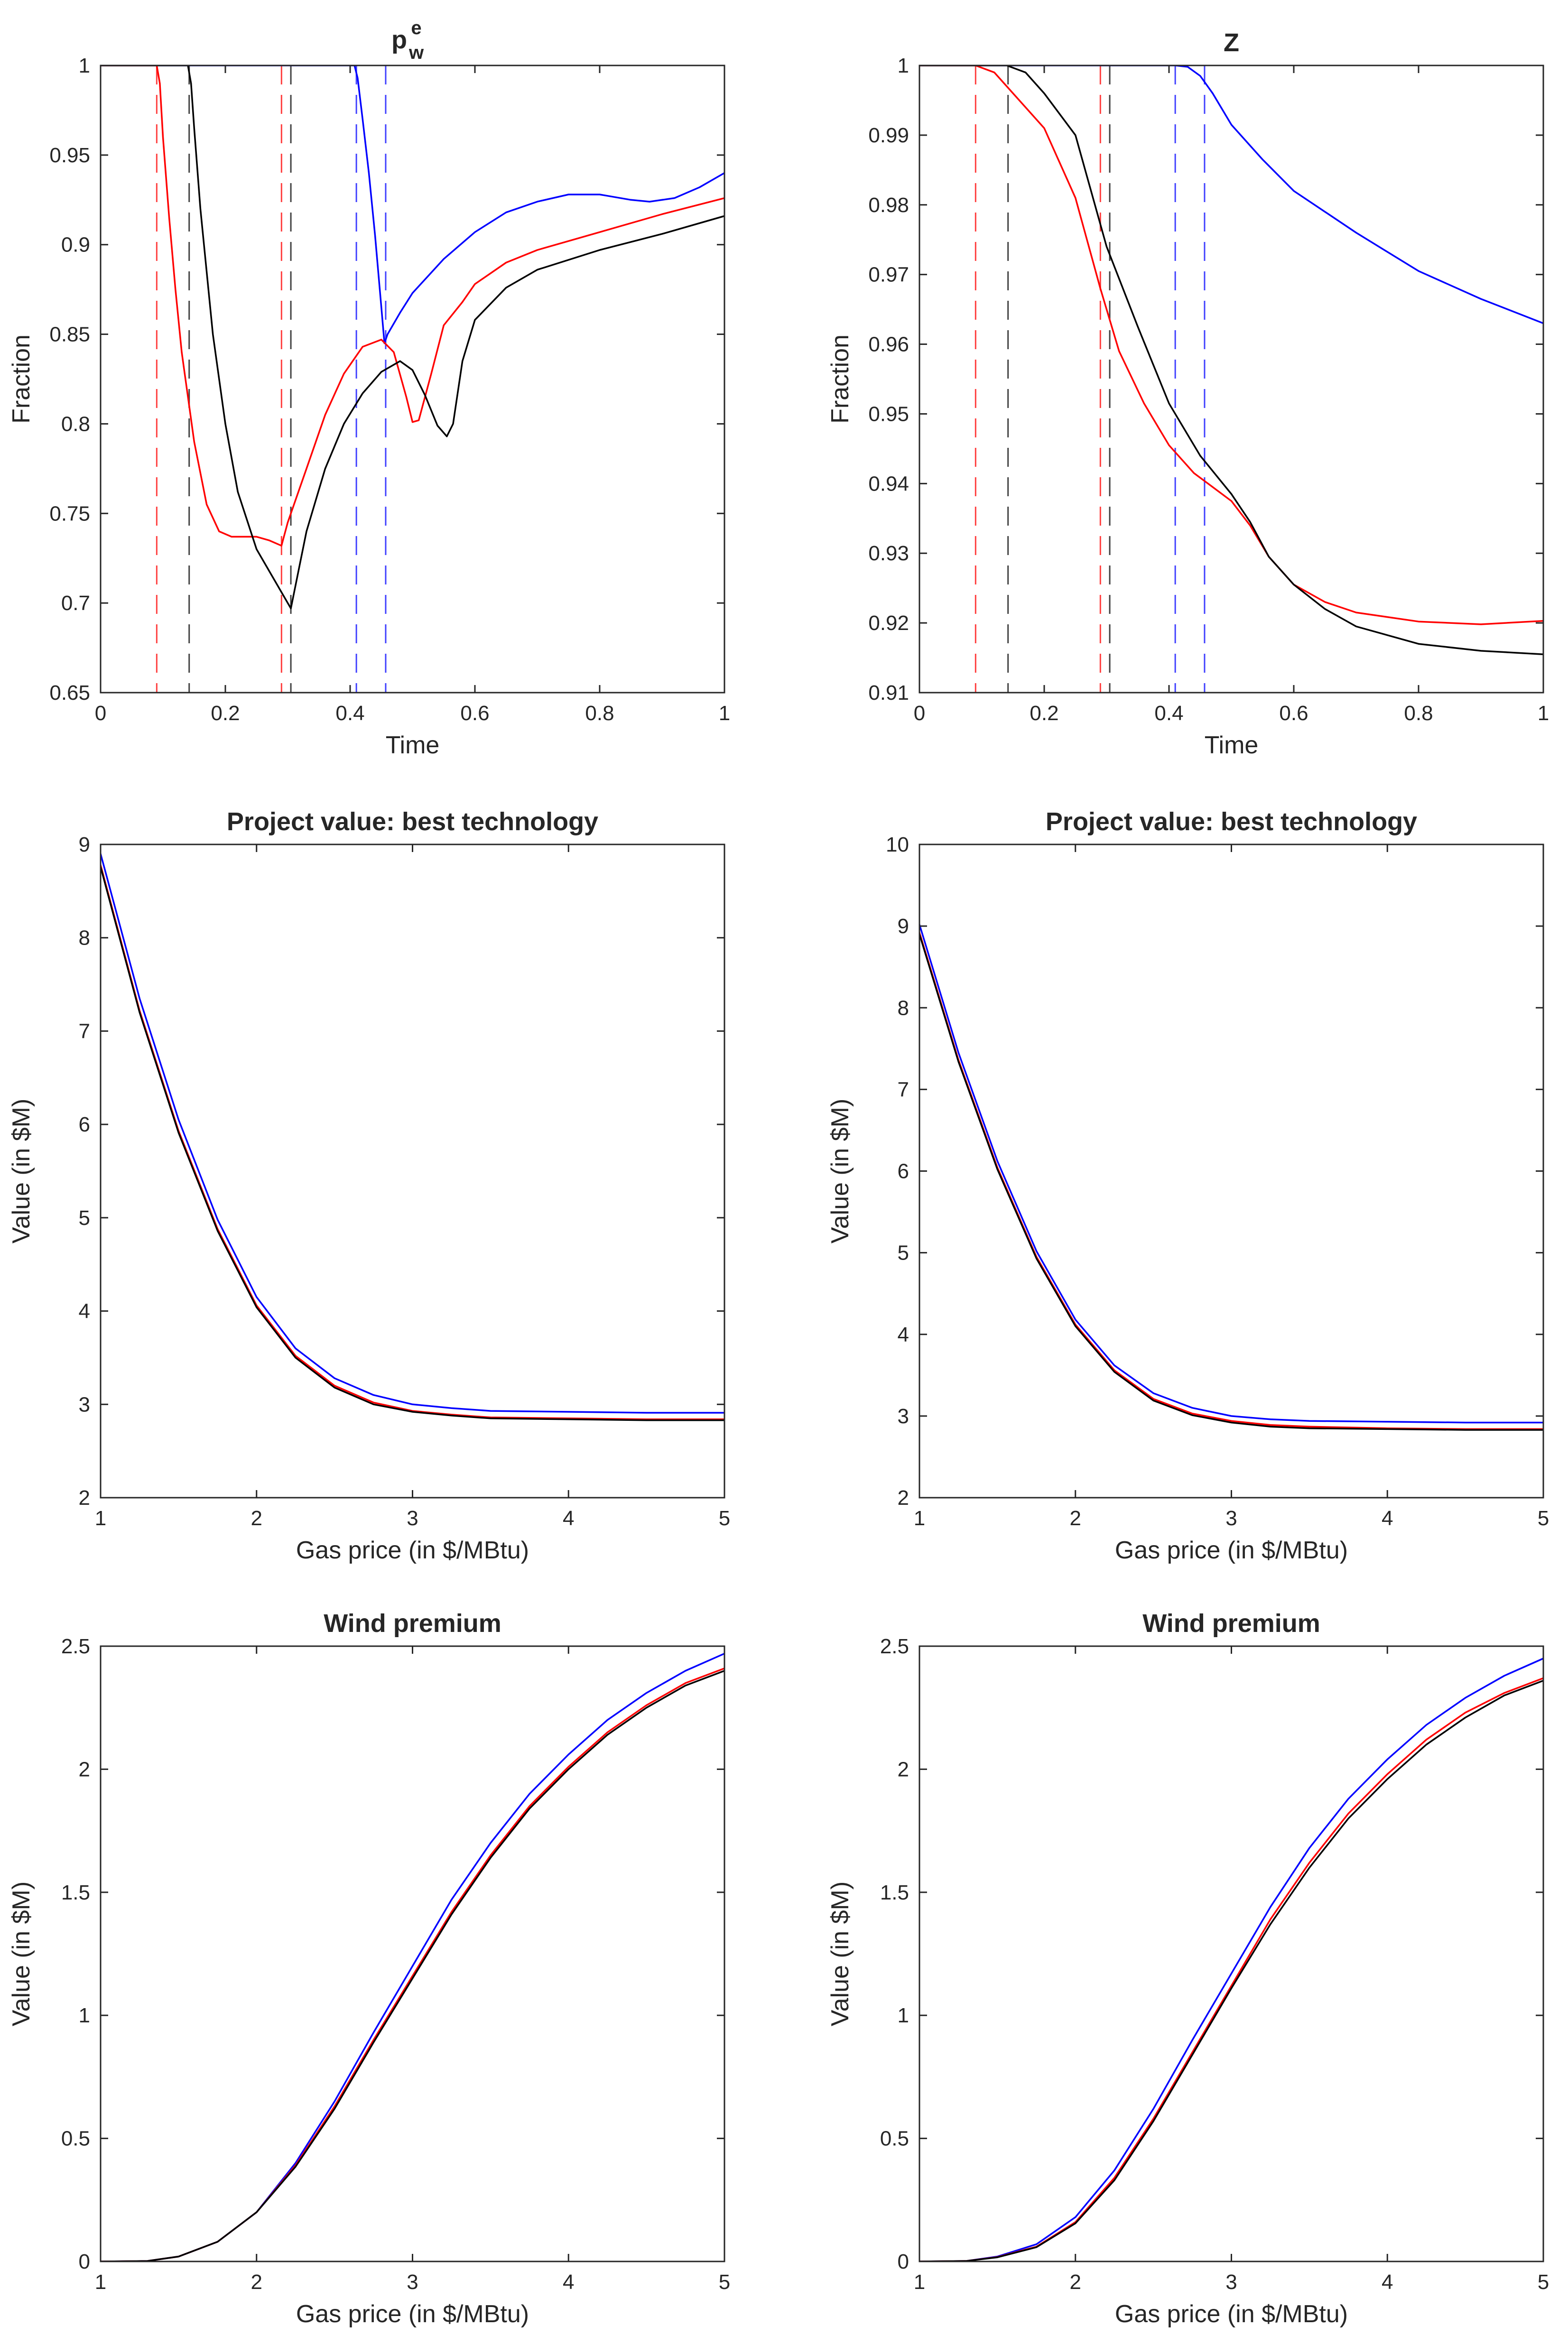 This screenshot has width=1568, height=2335. I want to click on p1-title: p, so click(399, 40).